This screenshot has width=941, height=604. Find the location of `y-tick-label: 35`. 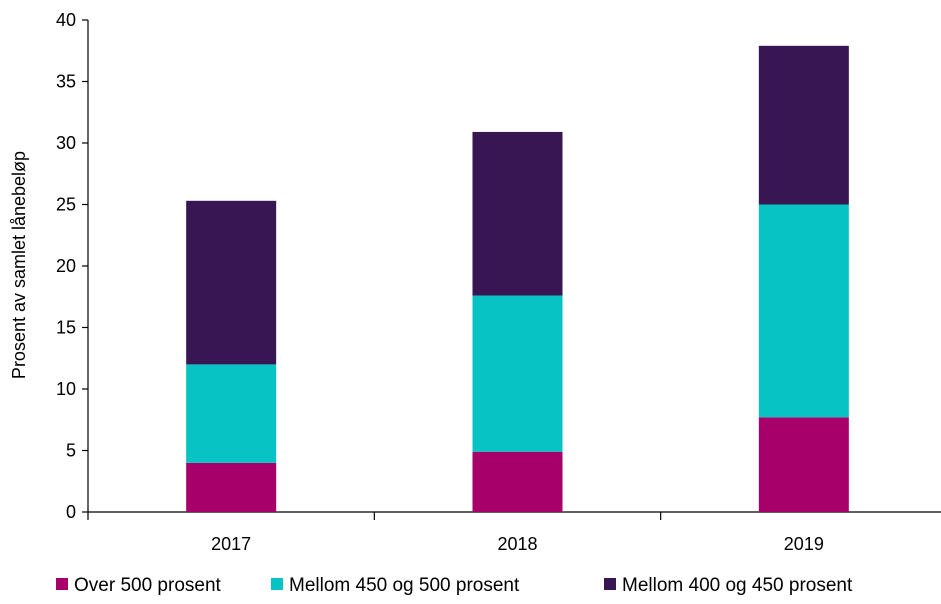

y-tick-label: 35 is located at coordinates (66, 82).